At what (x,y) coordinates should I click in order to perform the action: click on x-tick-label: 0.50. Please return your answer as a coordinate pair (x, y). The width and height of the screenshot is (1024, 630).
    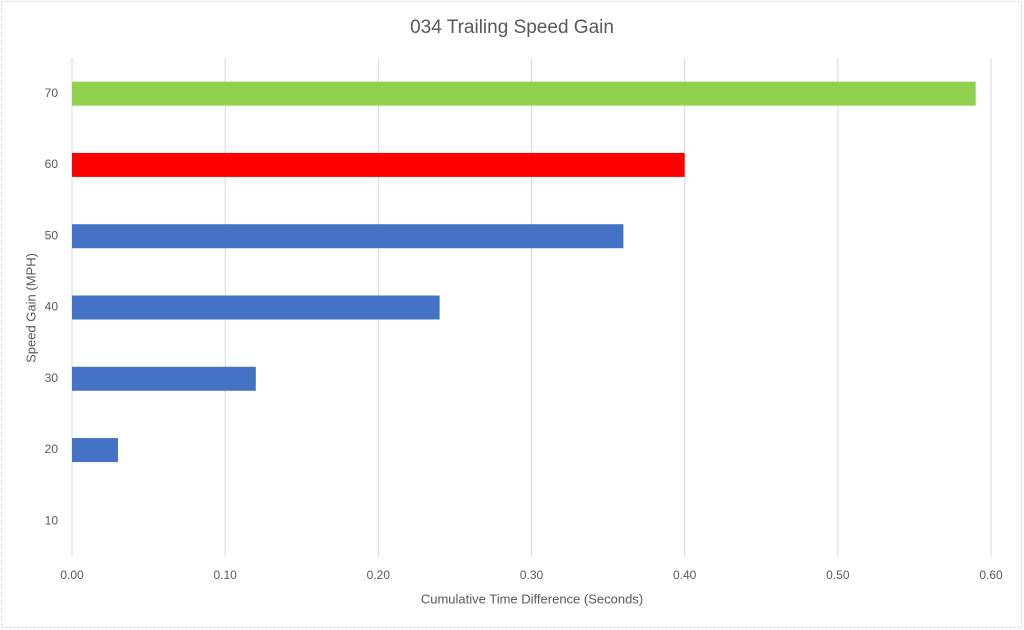
    Looking at the image, I should click on (838, 575).